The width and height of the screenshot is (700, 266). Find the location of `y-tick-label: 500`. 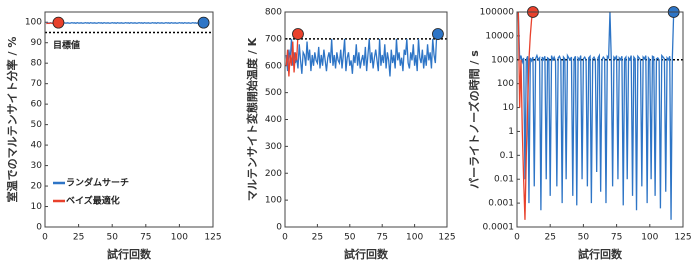

y-tick-label: 500 is located at coordinates (273, 93).